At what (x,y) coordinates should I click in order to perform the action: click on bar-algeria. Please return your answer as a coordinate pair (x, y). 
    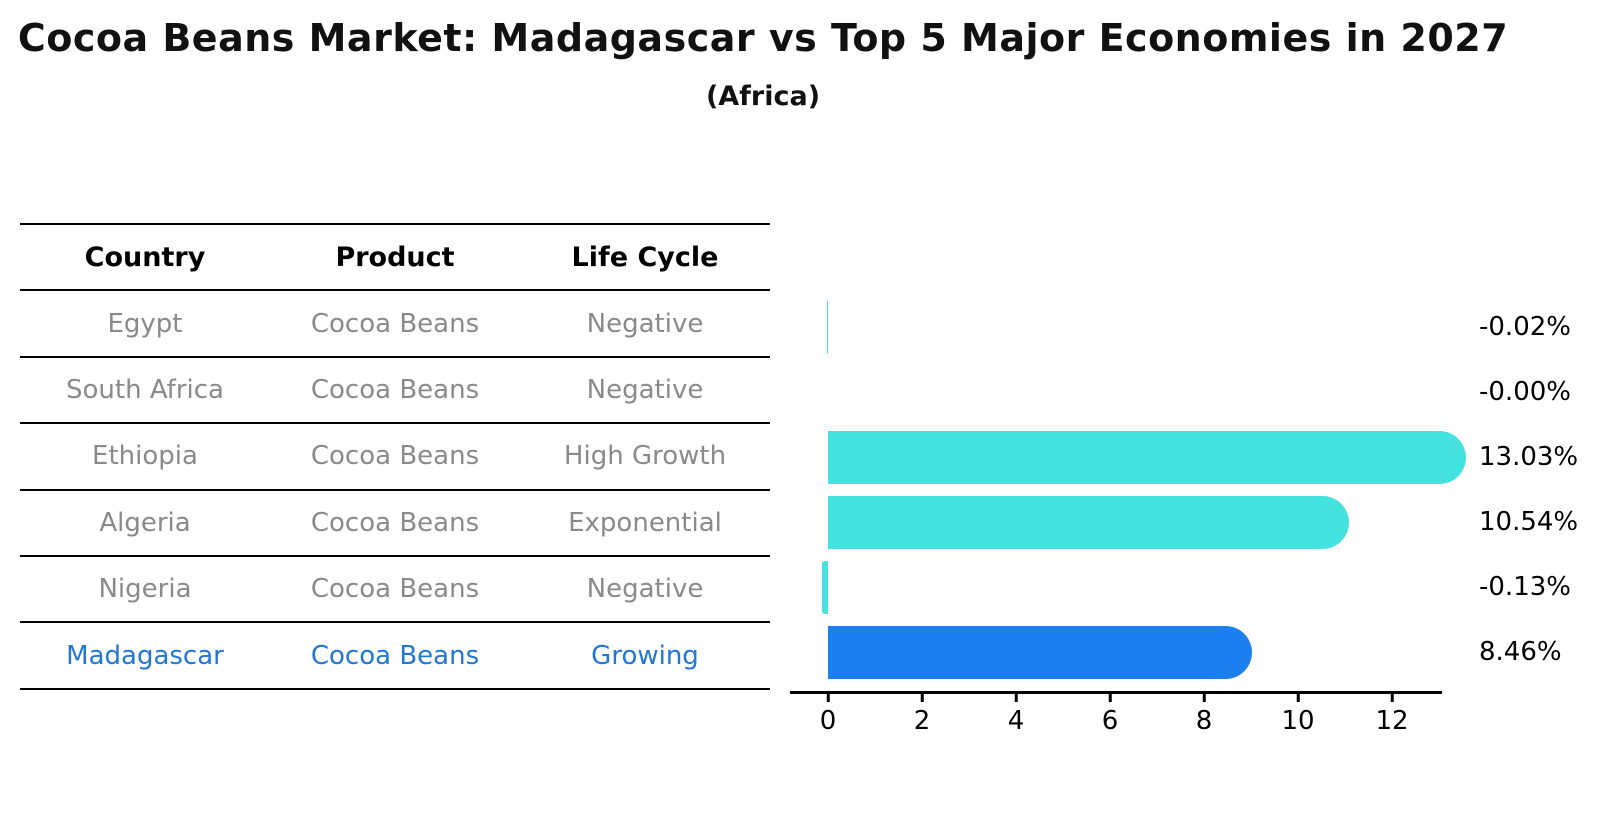
    Looking at the image, I should click on (1089, 522).